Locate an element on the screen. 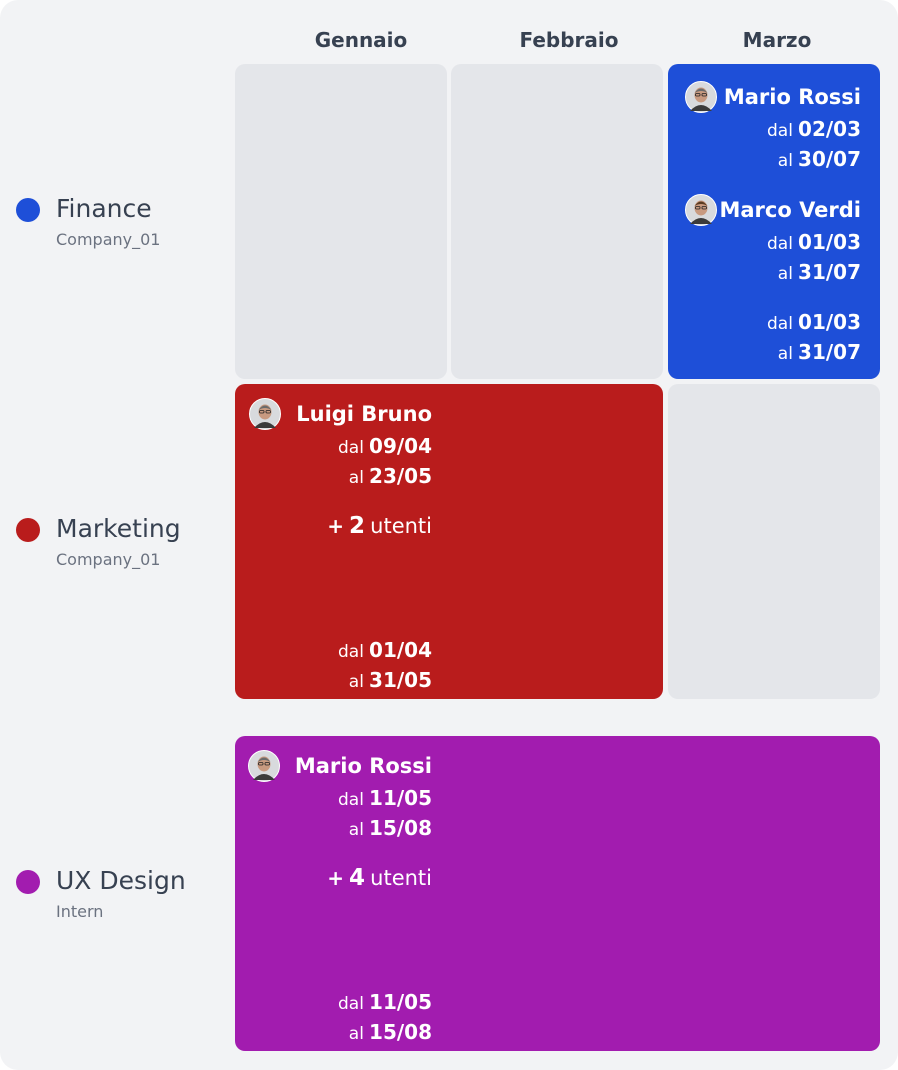  entry-line: al 30/07 is located at coordinates (764, 159).